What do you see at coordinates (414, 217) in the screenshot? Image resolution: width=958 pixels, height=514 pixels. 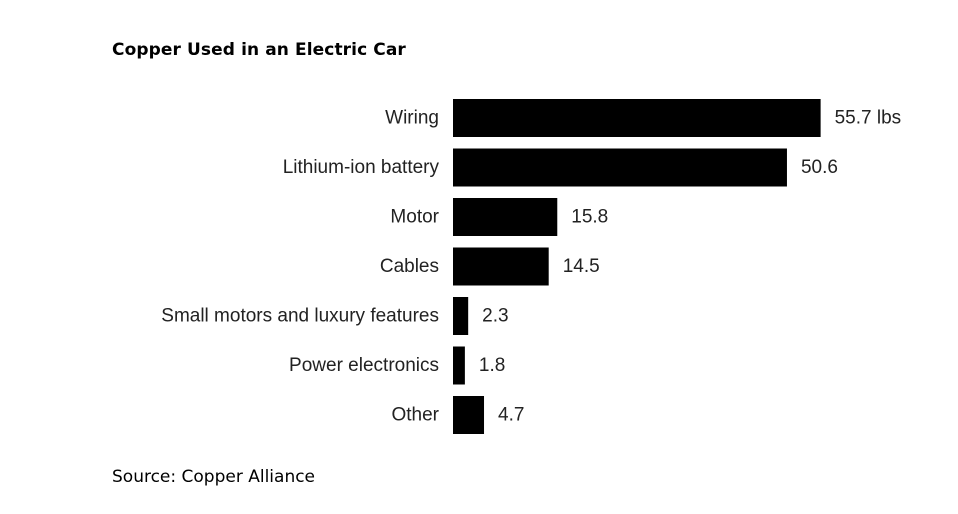 I see `category-label-2: Motor` at bounding box center [414, 217].